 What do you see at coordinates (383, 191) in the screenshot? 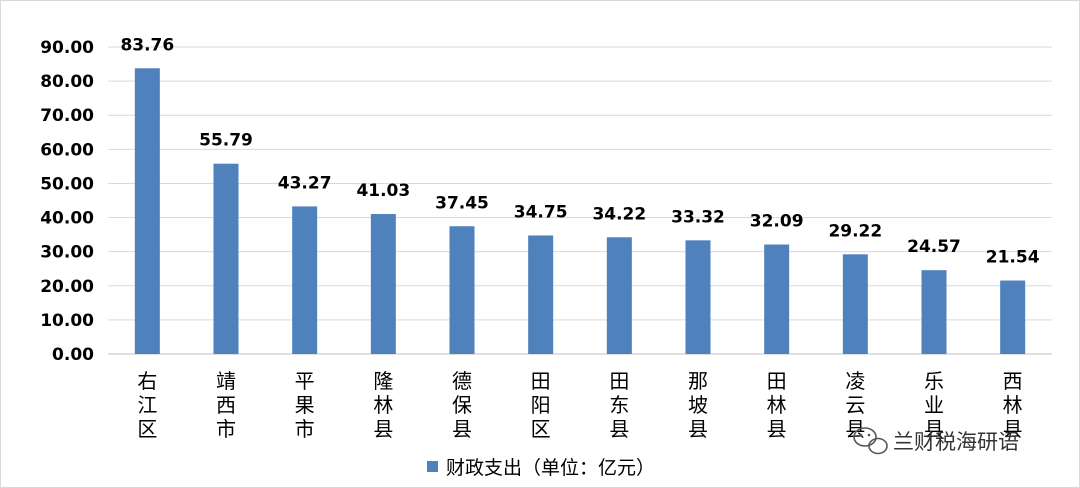
I see `data-label: 41.03` at bounding box center [383, 191].